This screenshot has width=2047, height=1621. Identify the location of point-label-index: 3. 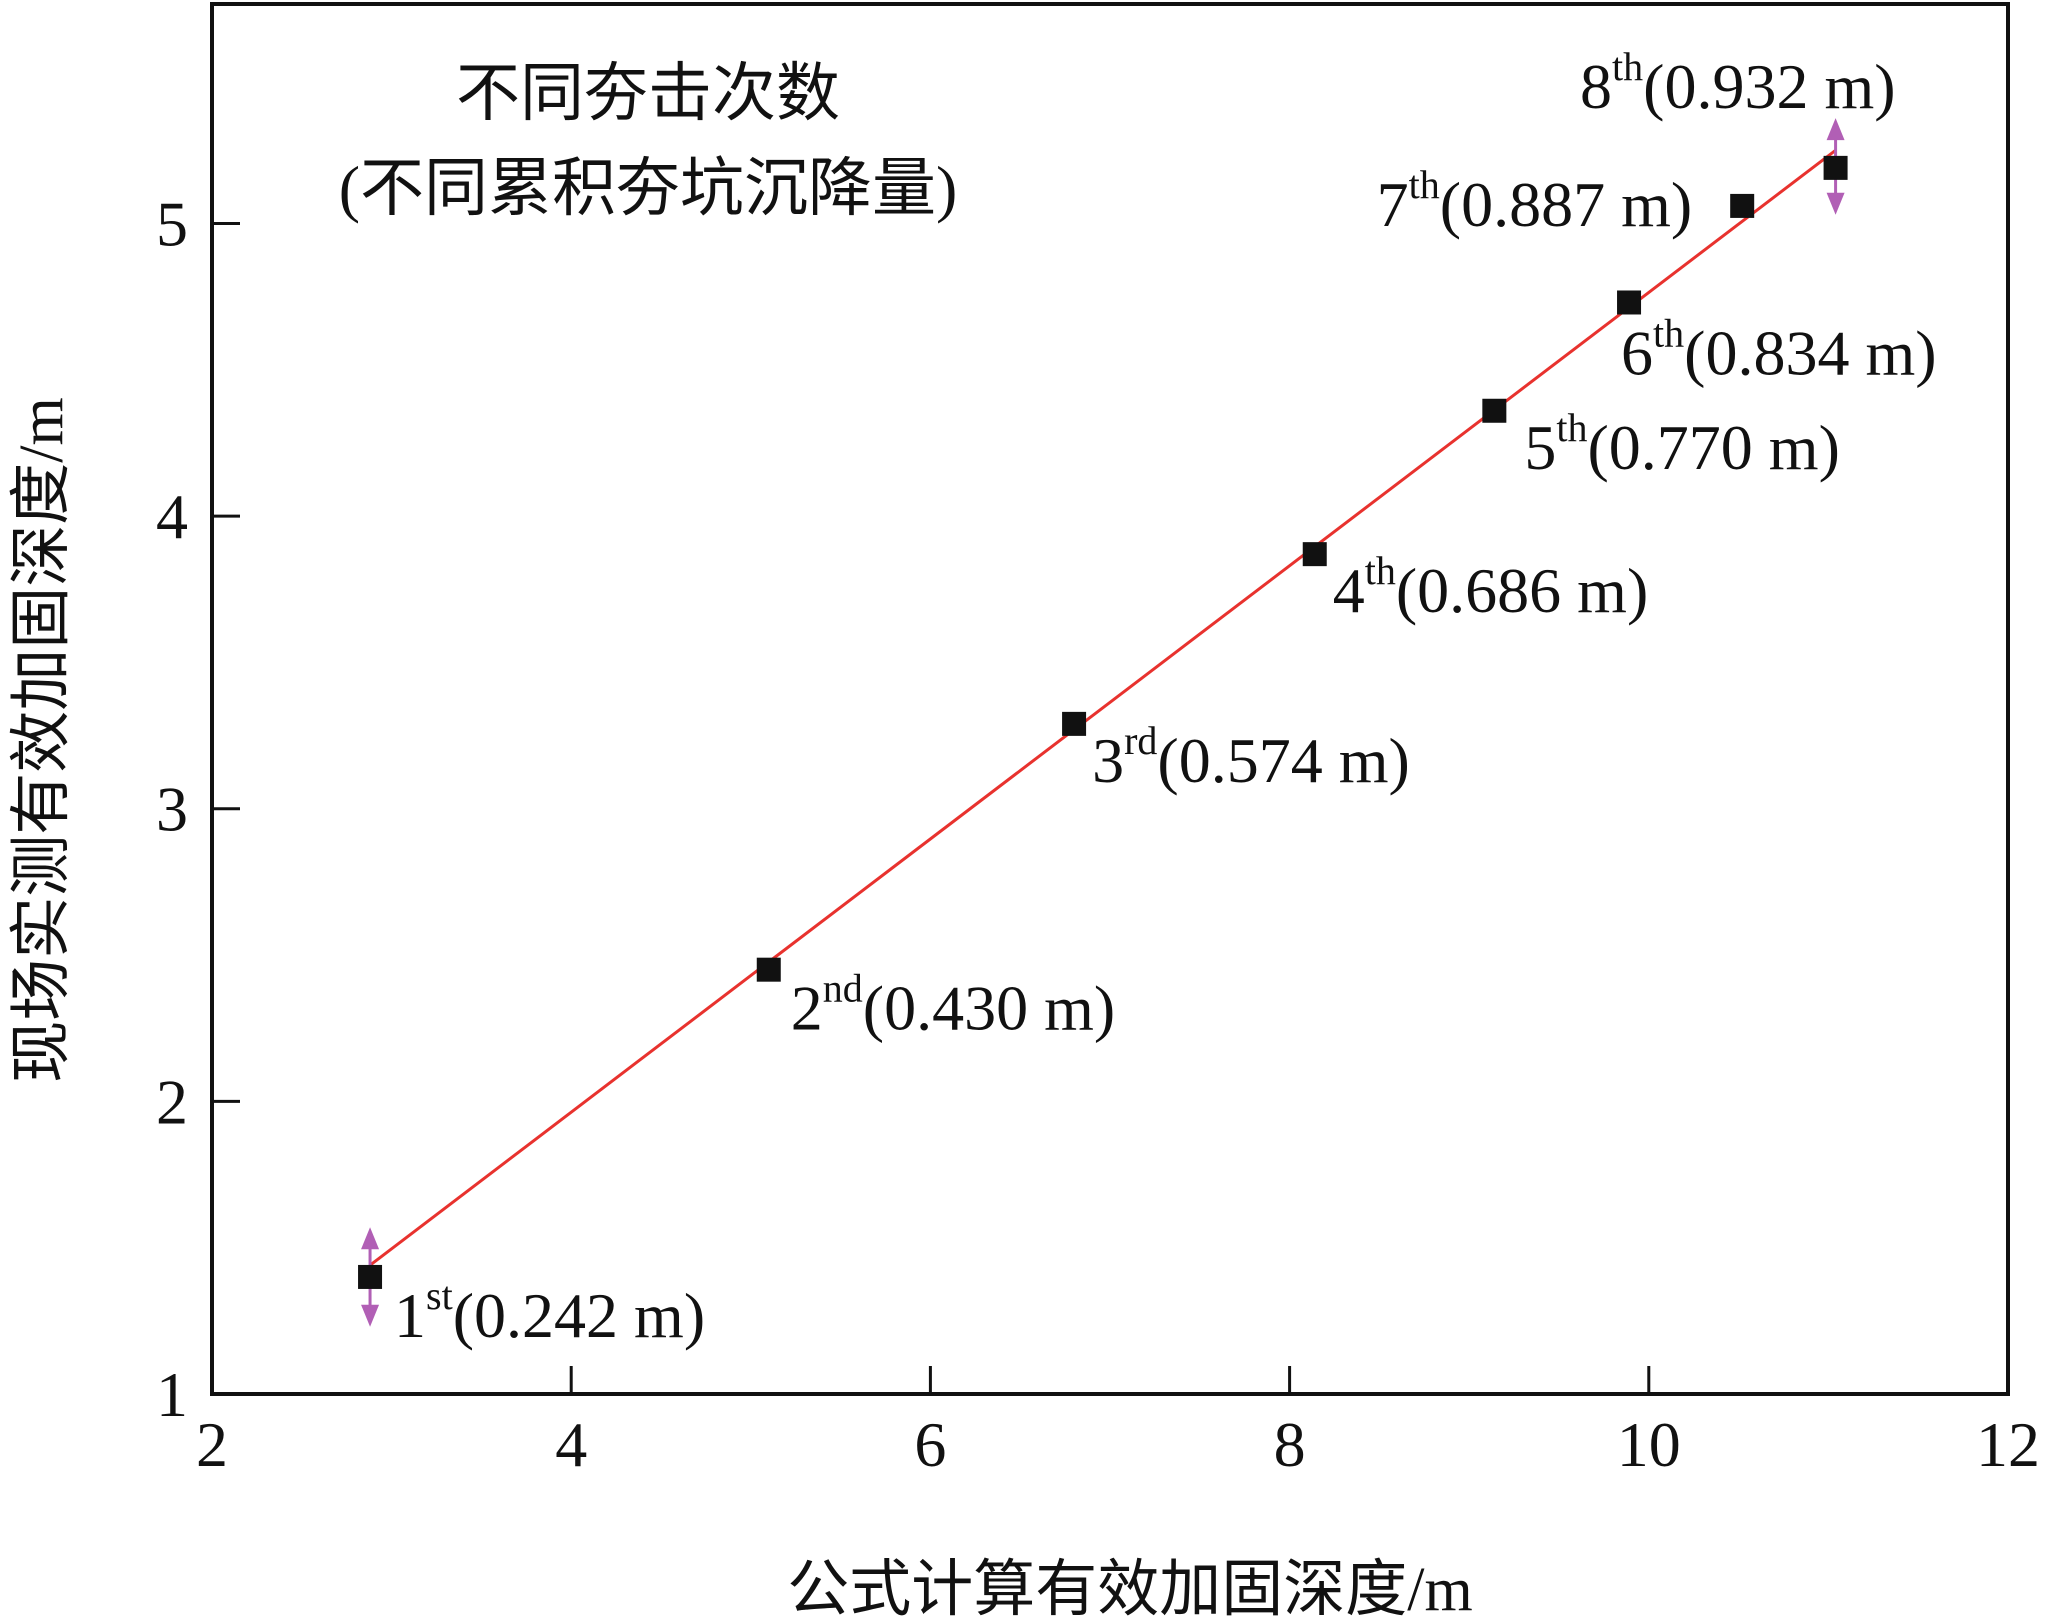
(1108, 760).